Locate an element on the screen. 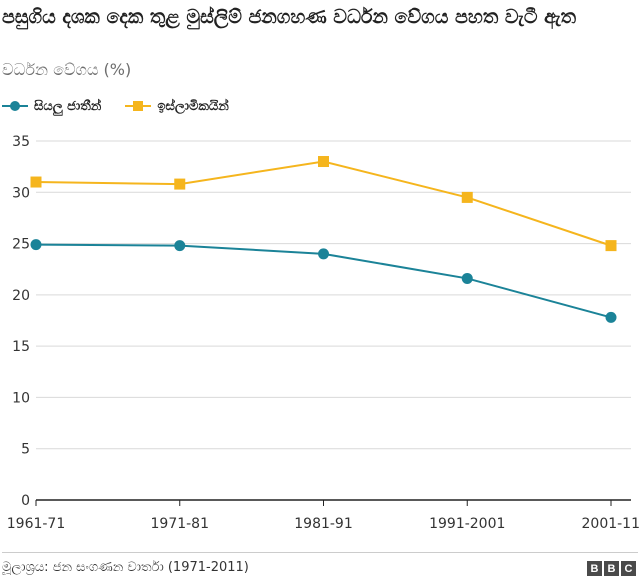  x-tick-label: 1961-71 is located at coordinates (36, 524).